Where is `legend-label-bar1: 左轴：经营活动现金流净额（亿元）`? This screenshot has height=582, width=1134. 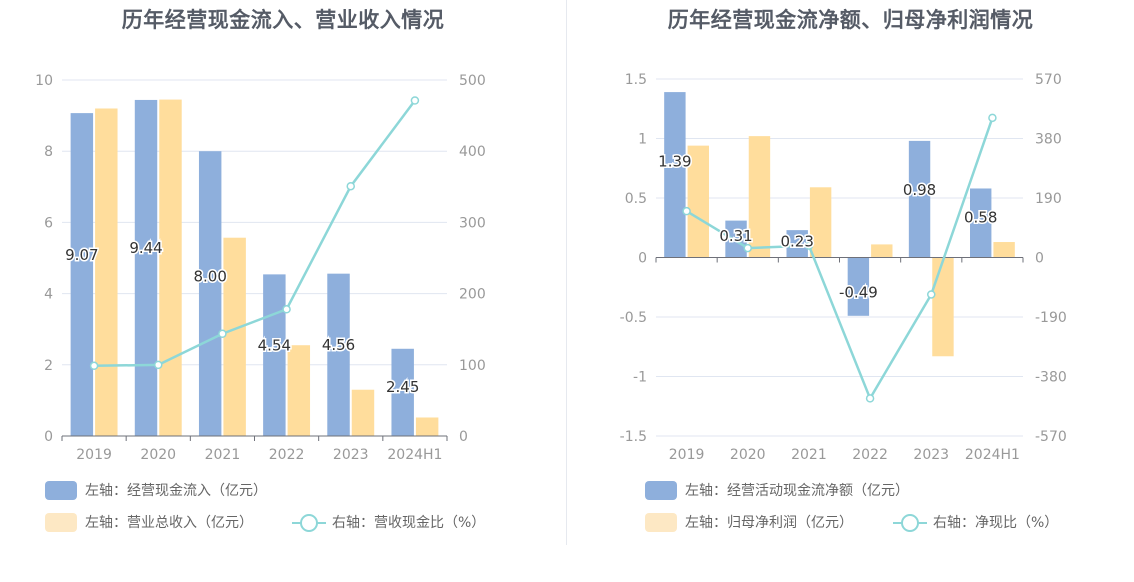
legend-label-bar1: 左轴：经营活动现金流净额（亿元） is located at coordinates (797, 491).